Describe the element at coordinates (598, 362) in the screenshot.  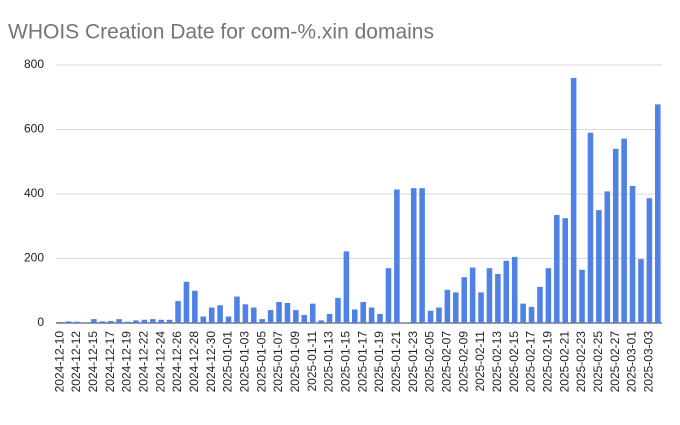
I see `x-tick-label: 2025-02-25` at that location.